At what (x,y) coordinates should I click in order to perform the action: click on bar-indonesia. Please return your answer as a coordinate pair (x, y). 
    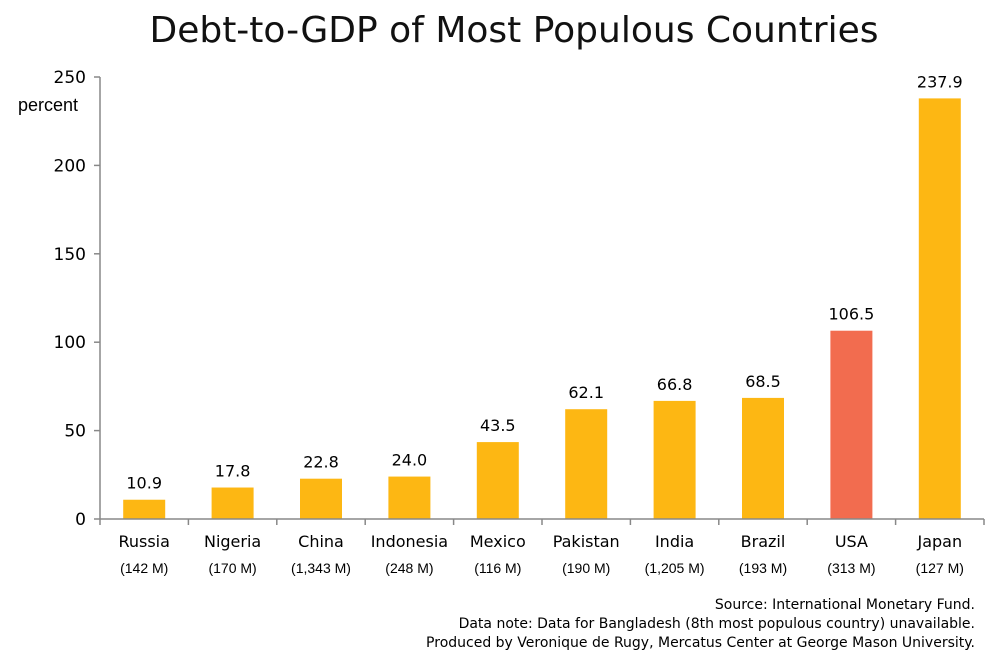
    Looking at the image, I should click on (409, 497).